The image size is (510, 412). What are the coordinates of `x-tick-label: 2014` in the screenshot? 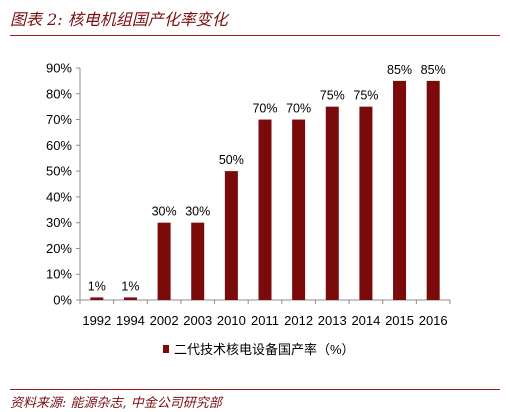 It's located at (365, 320).